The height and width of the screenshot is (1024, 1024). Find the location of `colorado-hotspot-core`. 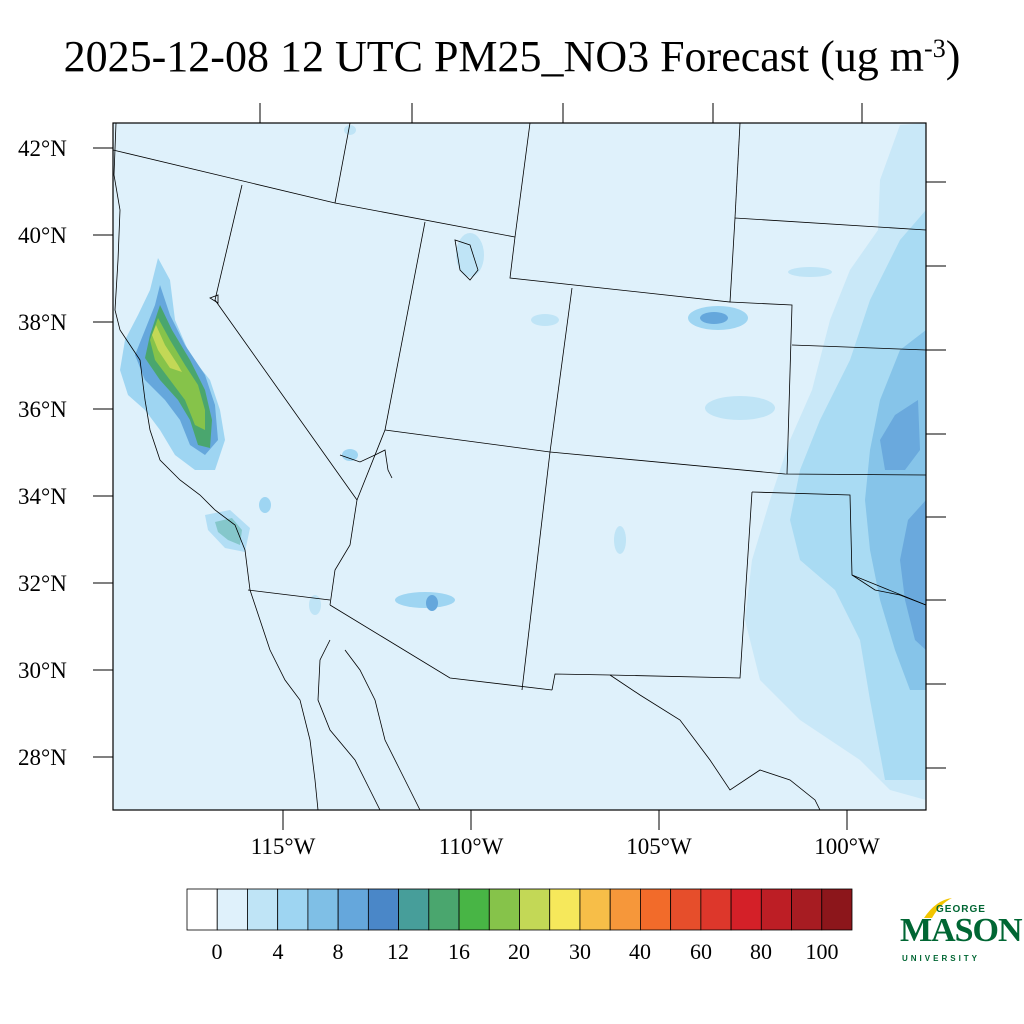

colorado-hotspot-core is located at coordinates (714, 318).